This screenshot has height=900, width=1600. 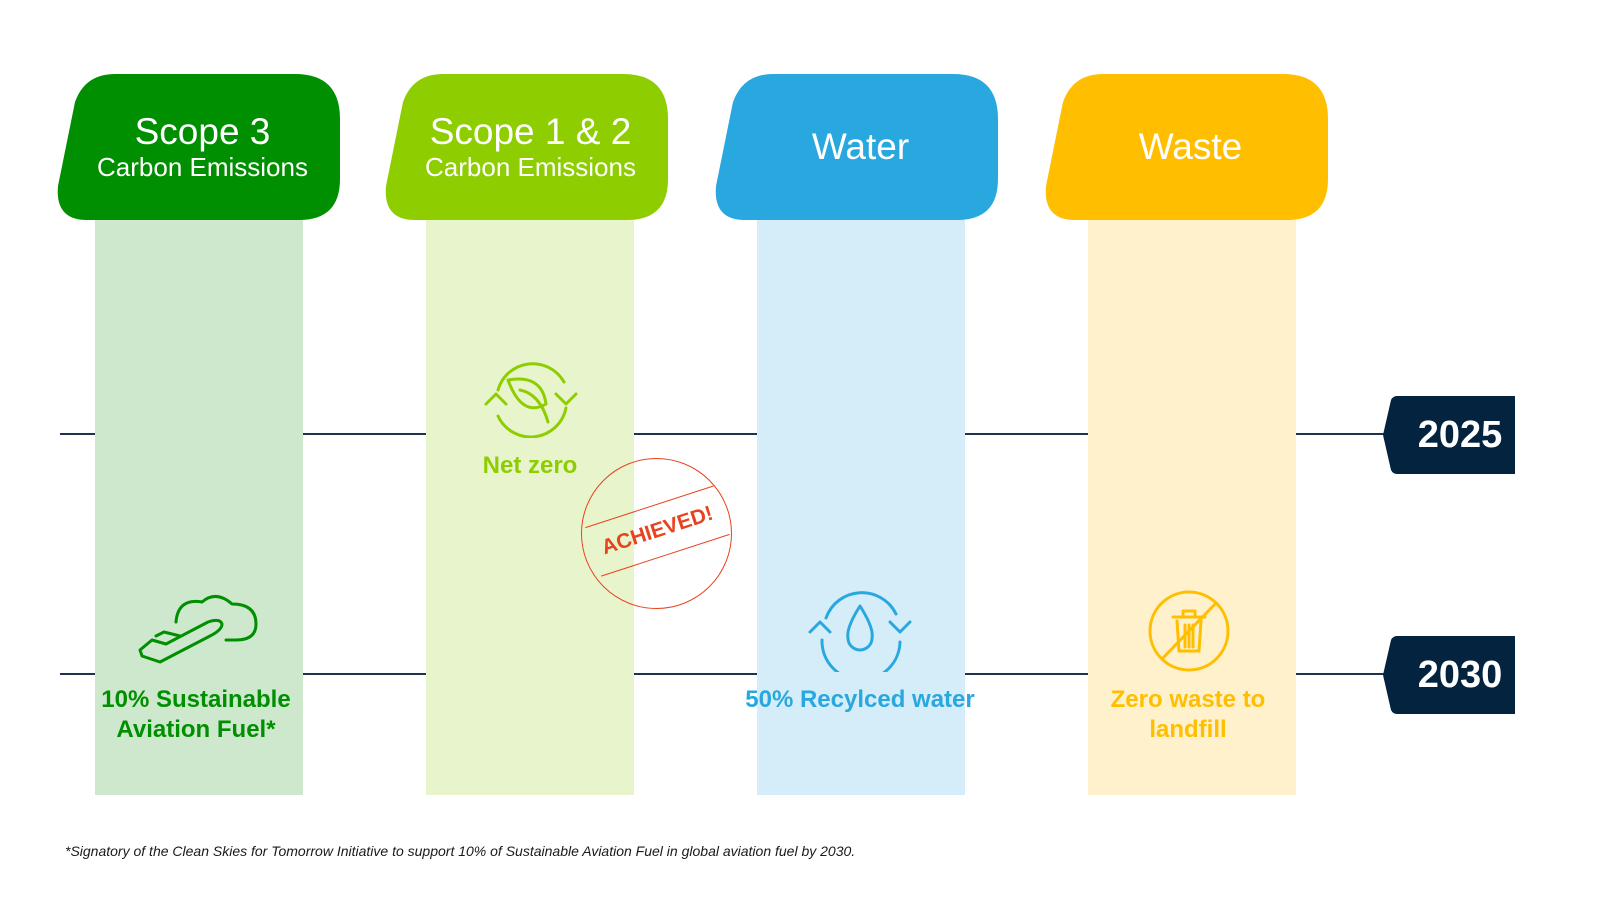 What do you see at coordinates (725, 434) in the screenshot?
I see `timeline-2025-line` at bounding box center [725, 434].